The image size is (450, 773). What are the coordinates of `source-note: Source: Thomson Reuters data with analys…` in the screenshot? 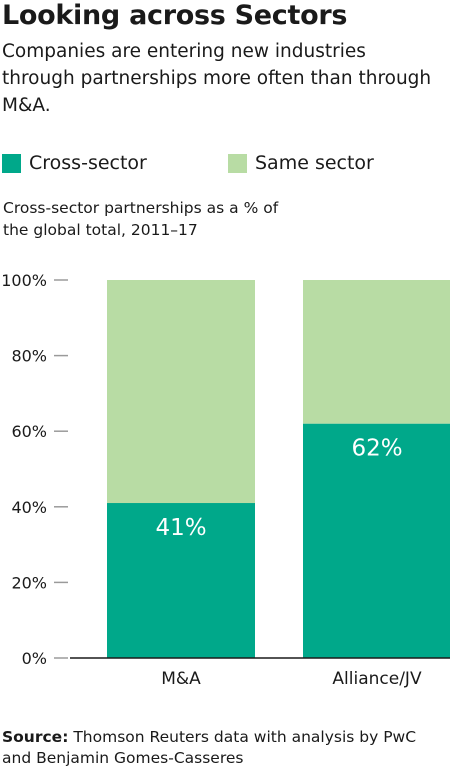 It's located at (225, 748).